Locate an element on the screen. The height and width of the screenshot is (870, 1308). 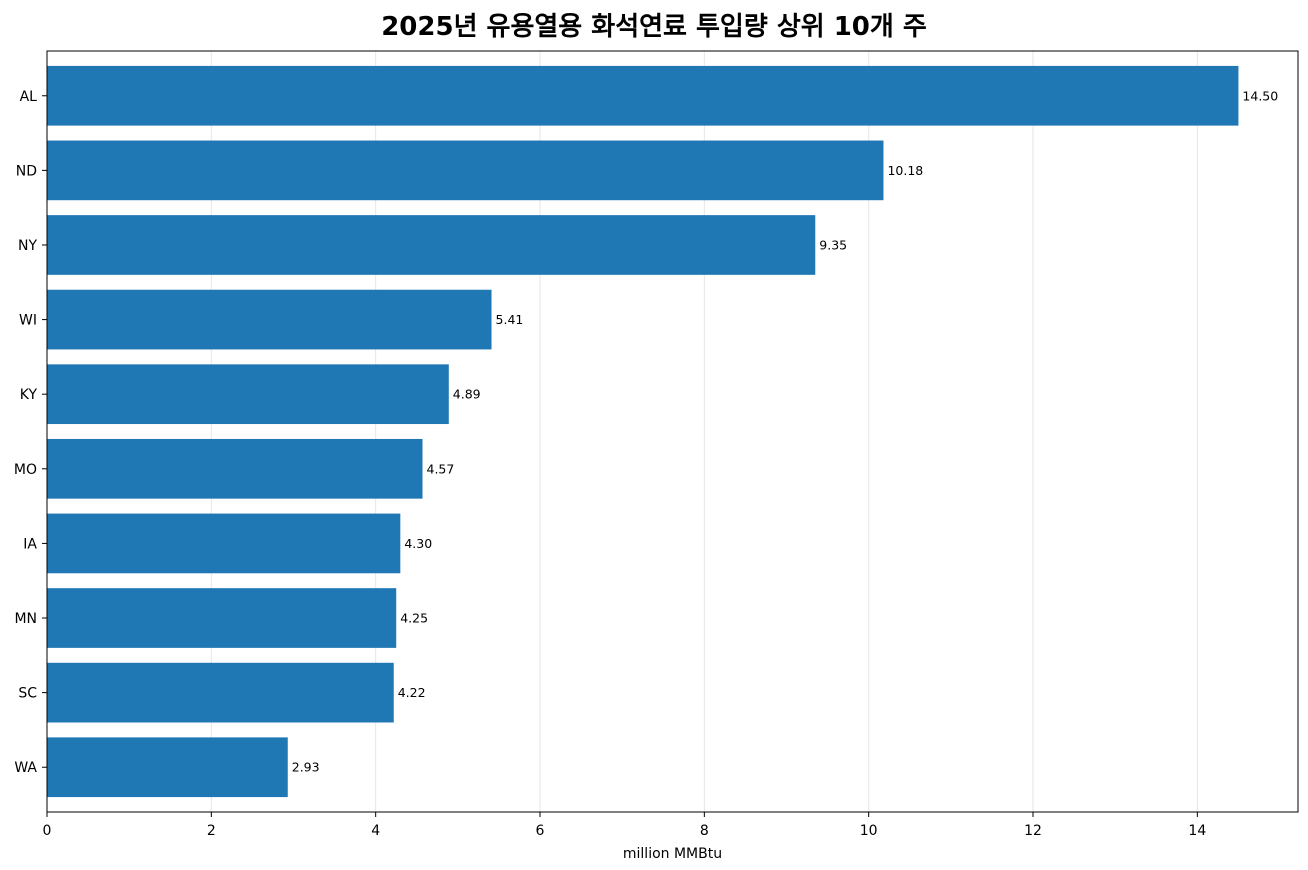
y-tick-label: KY is located at coordinates (29, 395).